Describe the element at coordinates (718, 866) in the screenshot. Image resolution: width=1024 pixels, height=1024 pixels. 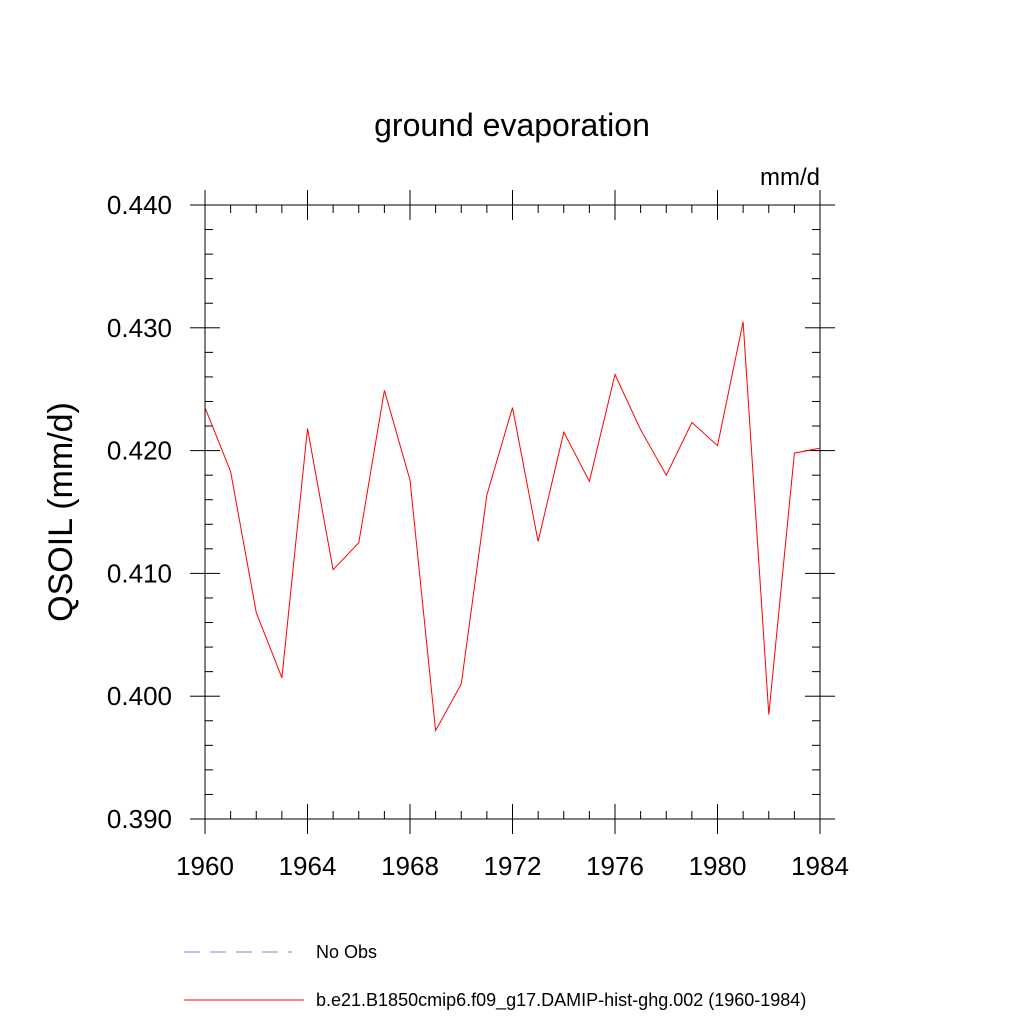
I see `x-tick-label: 1980` at that location.